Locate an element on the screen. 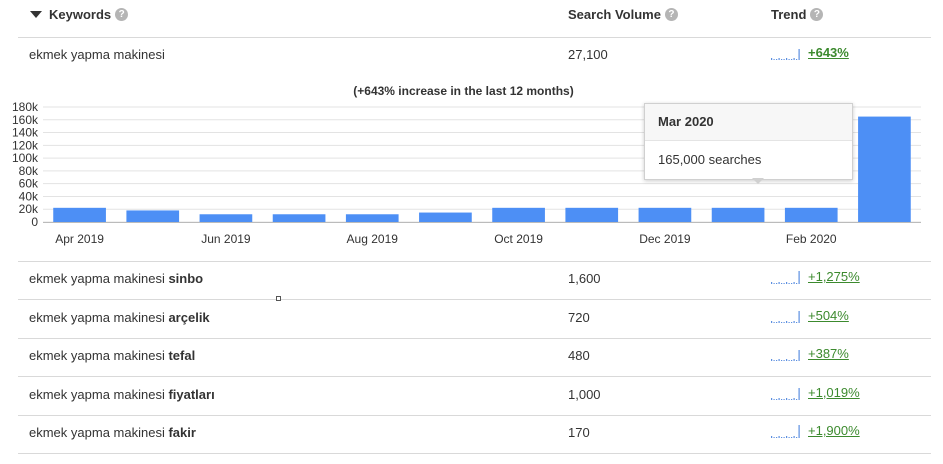  trend-cell: +1,275% is located at coordinates (815, 276).